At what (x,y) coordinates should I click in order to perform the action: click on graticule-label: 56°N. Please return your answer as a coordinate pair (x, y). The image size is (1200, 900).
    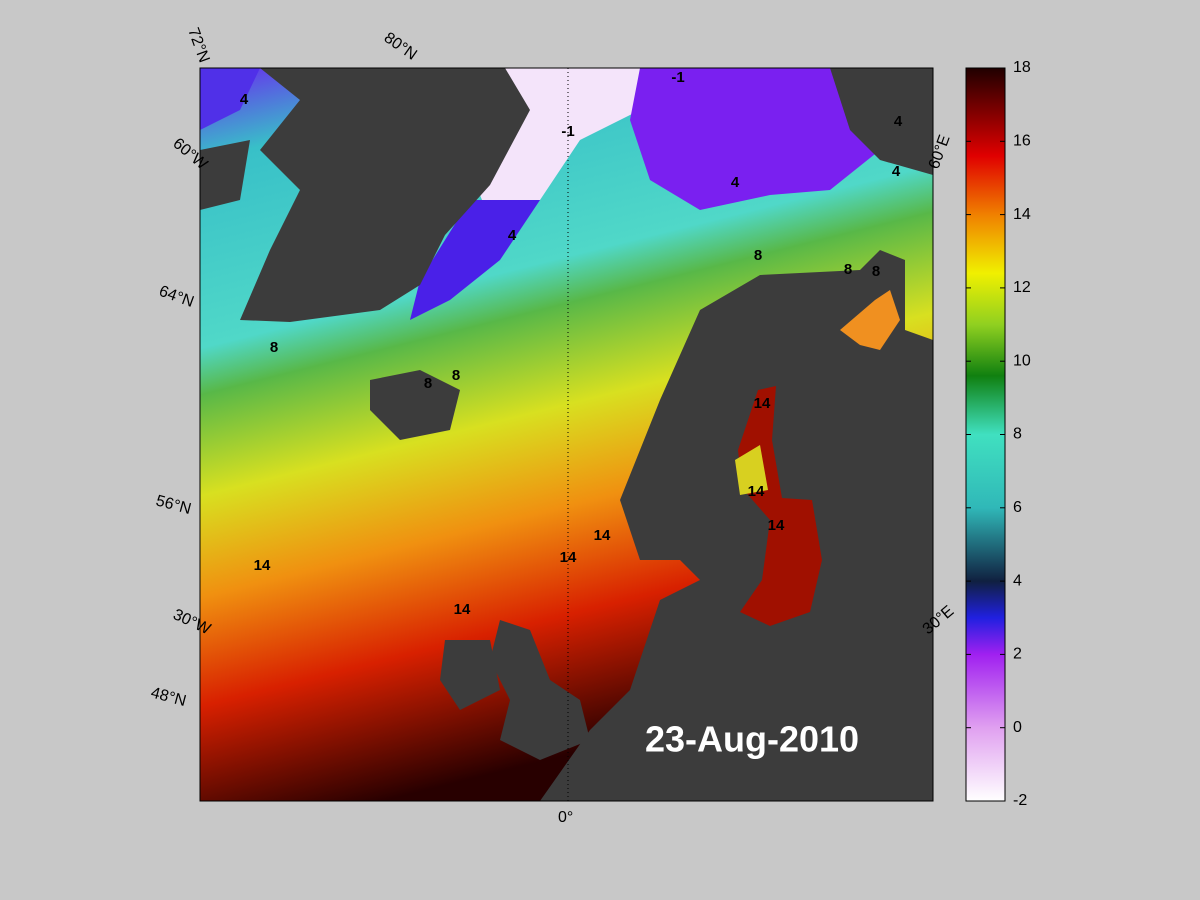
    Looking at the image, I should click on (173, 505).